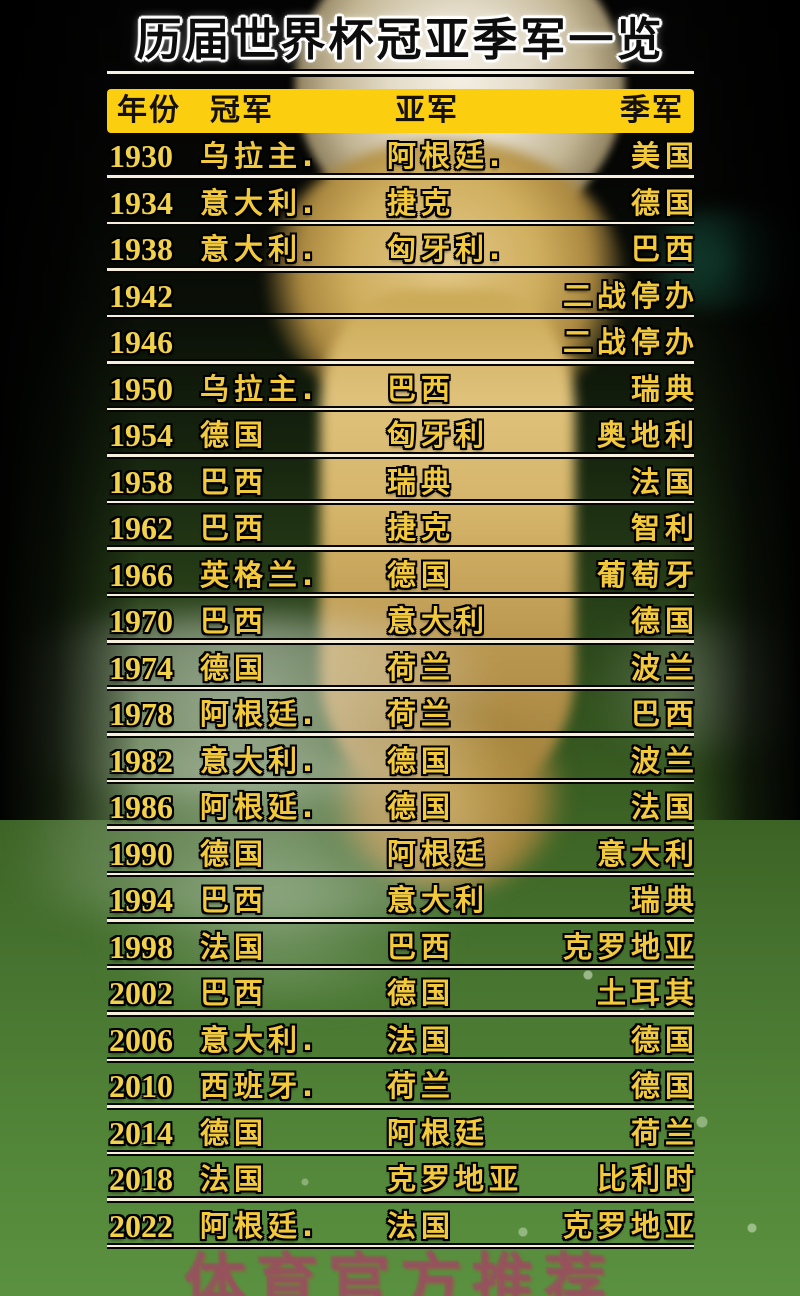  What do you see at coordinates (400, 298) in the screenshot?
I see `table-row: 1942 二战停办` at bounding box center [400, 298].